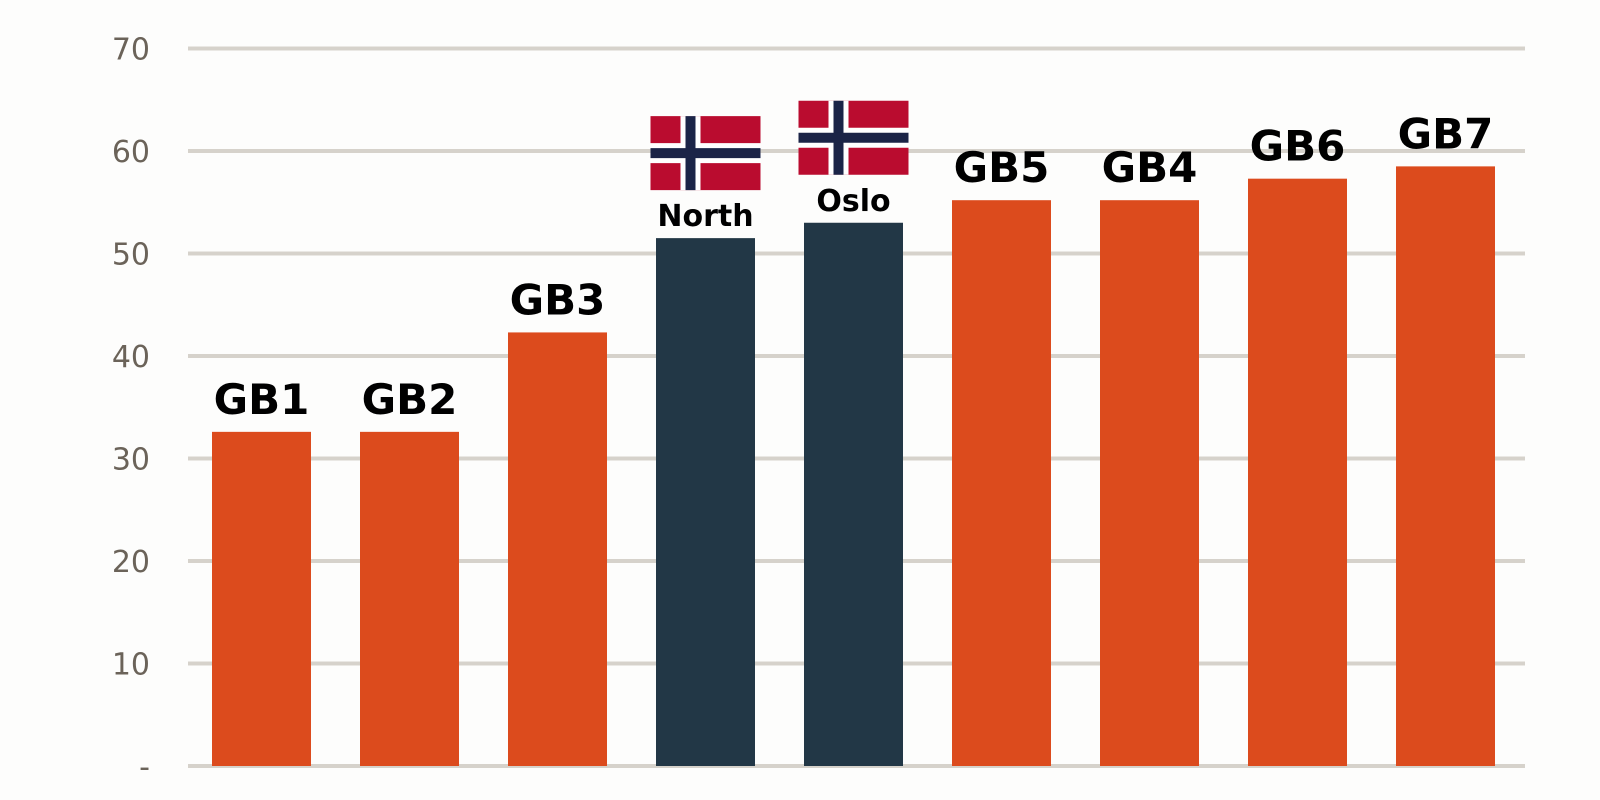 Image resolution: width=1600 pixels, height=800 pixels. Describe the element at coordinates (1001, 483) in the screenshot. I see `bar-gb5` at that location.